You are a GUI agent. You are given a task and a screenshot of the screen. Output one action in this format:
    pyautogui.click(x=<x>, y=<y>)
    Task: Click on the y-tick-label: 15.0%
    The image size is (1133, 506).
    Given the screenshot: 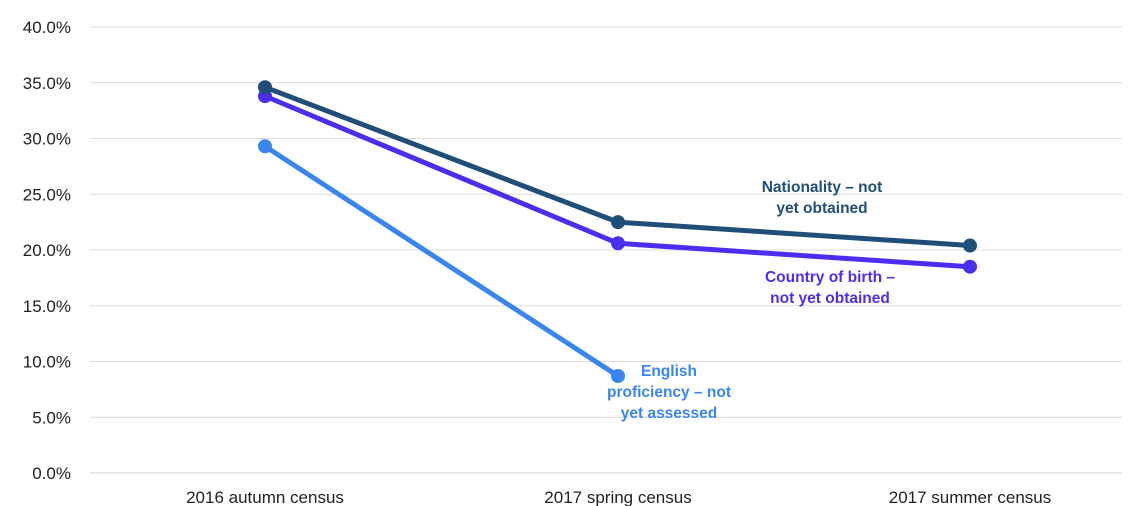 What is the action you would take?
    pyautogui.click(x=47, y=306)
    